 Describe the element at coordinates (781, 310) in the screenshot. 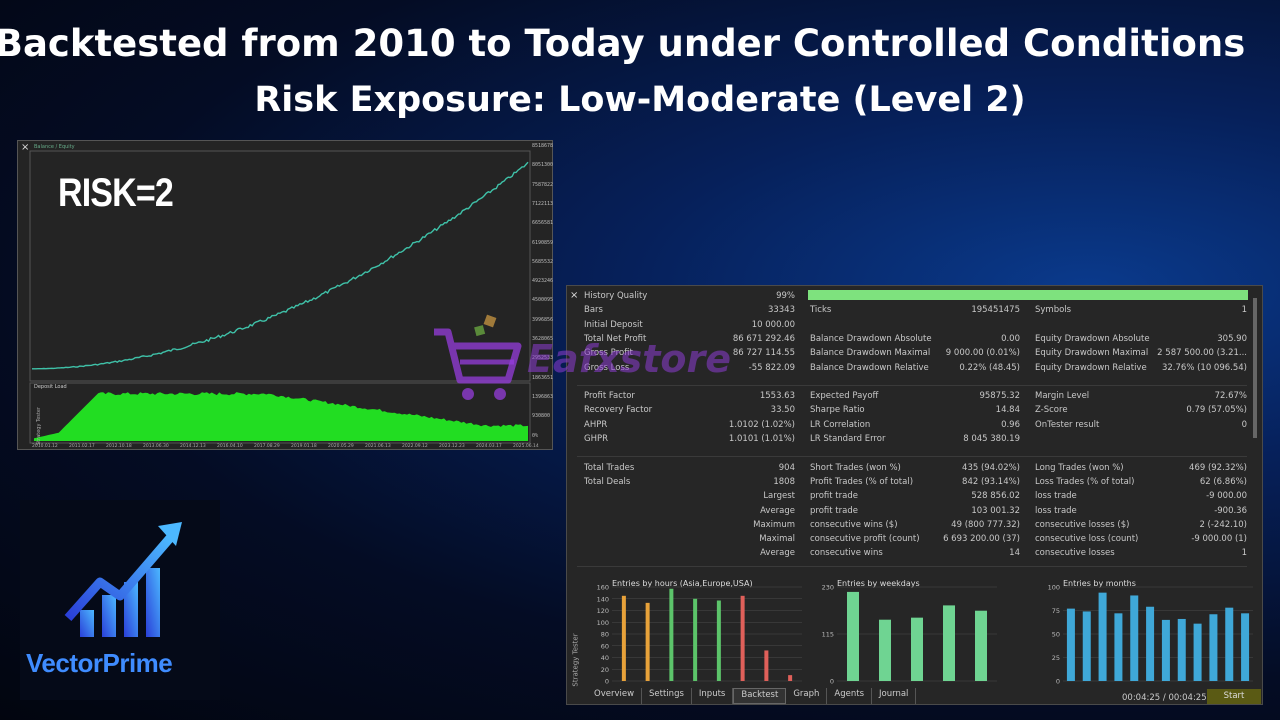

I see `report-value: 33343` at that location.